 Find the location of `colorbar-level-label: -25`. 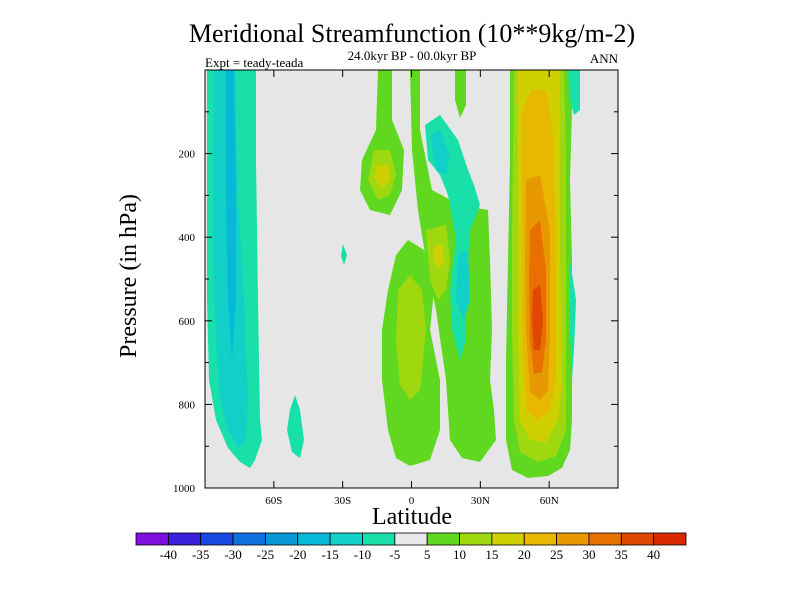

colorbar-level-label: -25 is located at coordinates (265, 554).